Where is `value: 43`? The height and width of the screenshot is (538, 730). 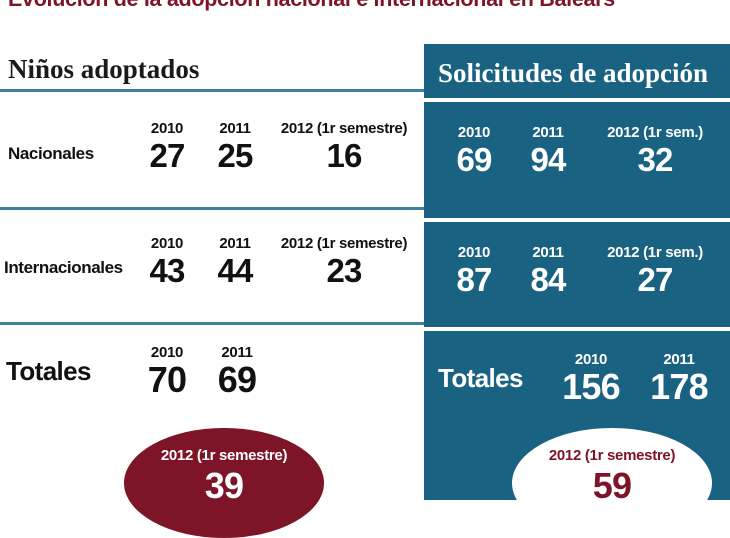 value: 43 is located at coordinates (167, 270).